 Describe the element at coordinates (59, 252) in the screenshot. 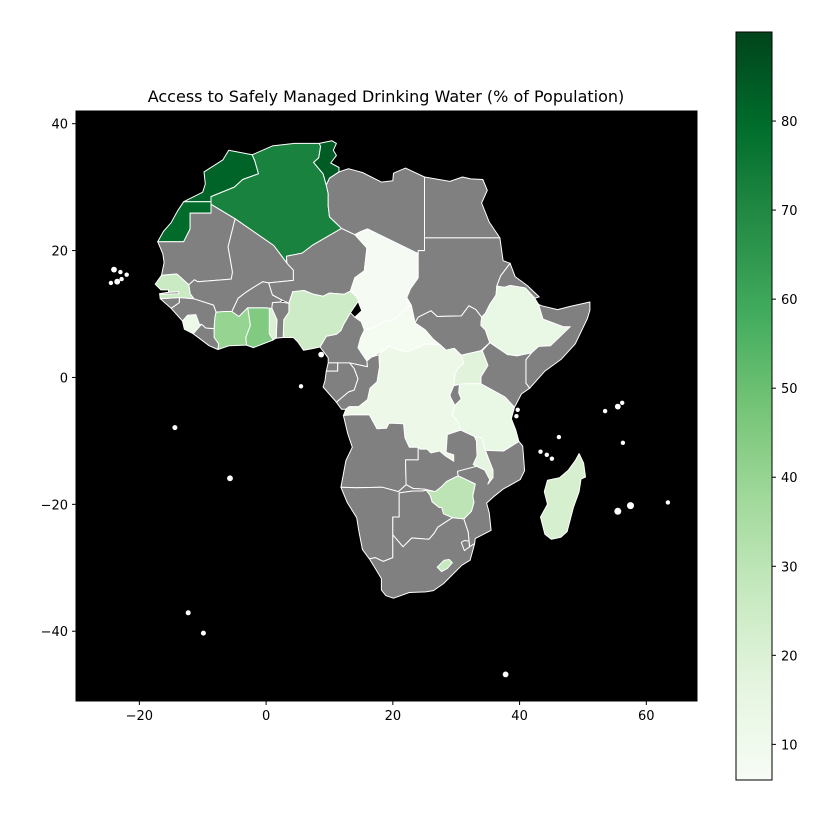

I see `y-tick-label: 20` at that location.